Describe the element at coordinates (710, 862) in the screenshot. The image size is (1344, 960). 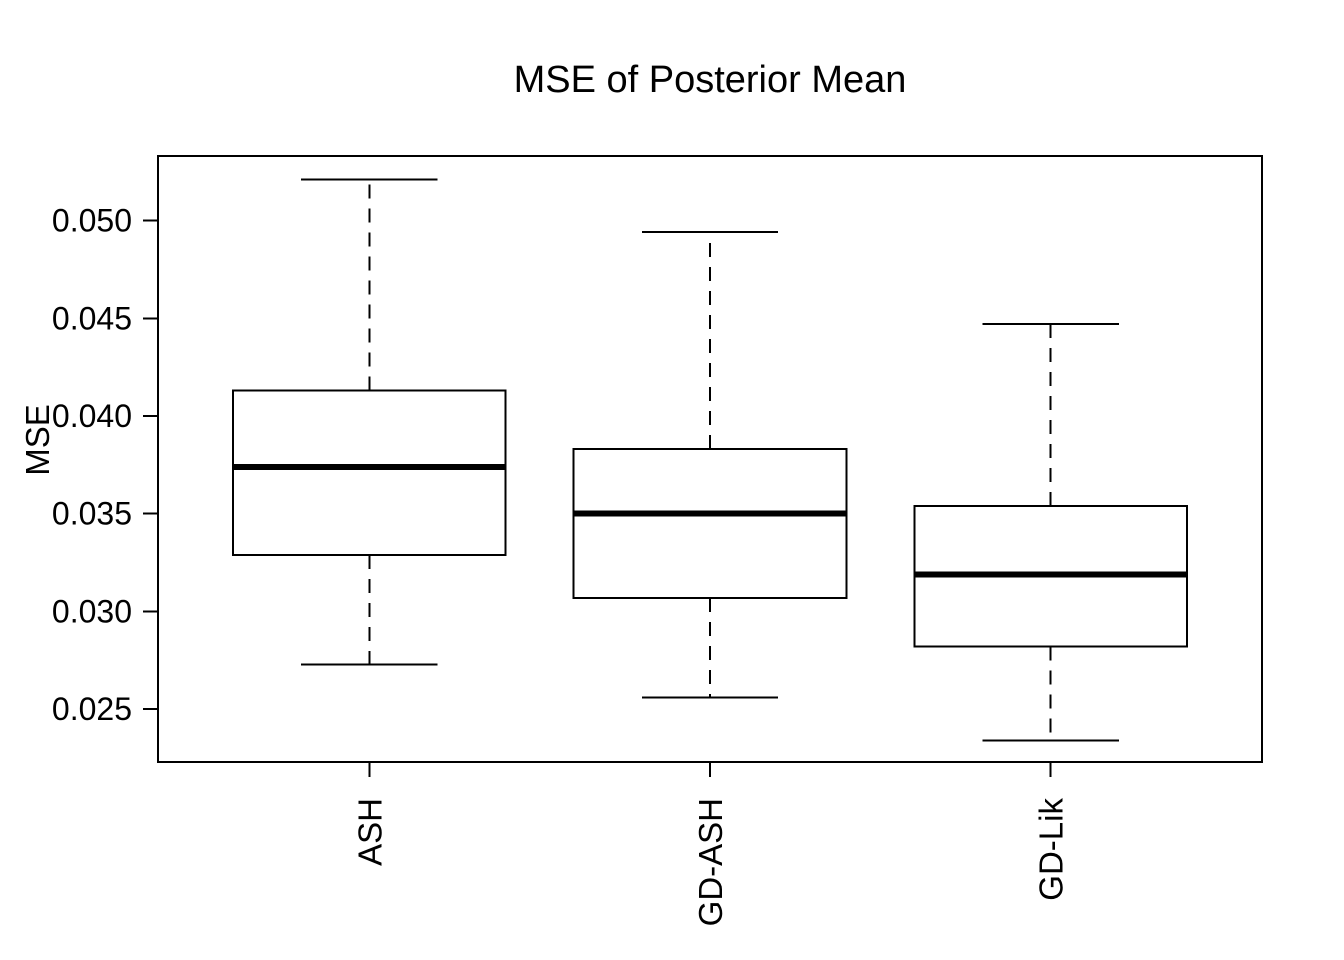
I see `category-label-gd-ash: GD-ASH` at that location.